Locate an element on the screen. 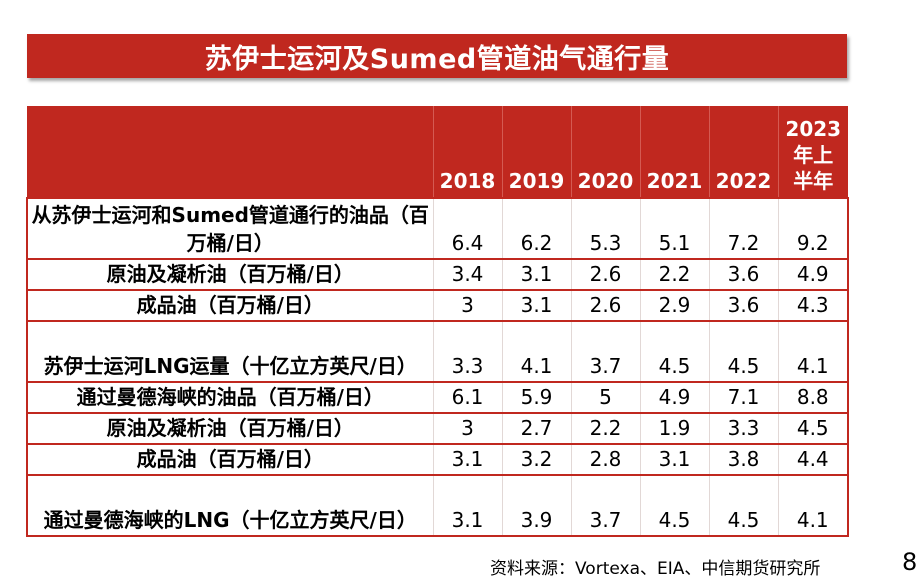 This screenshot has height=584, width=920. row-label: 通过曼德海峡的LNG（十亿立方英尺/日） is located at coordinates (229, 505).